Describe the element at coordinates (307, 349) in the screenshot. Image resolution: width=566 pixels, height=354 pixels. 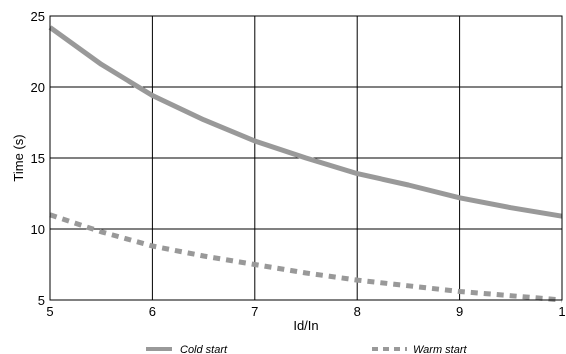
I see `legend: Cold start Warm start` at that location.